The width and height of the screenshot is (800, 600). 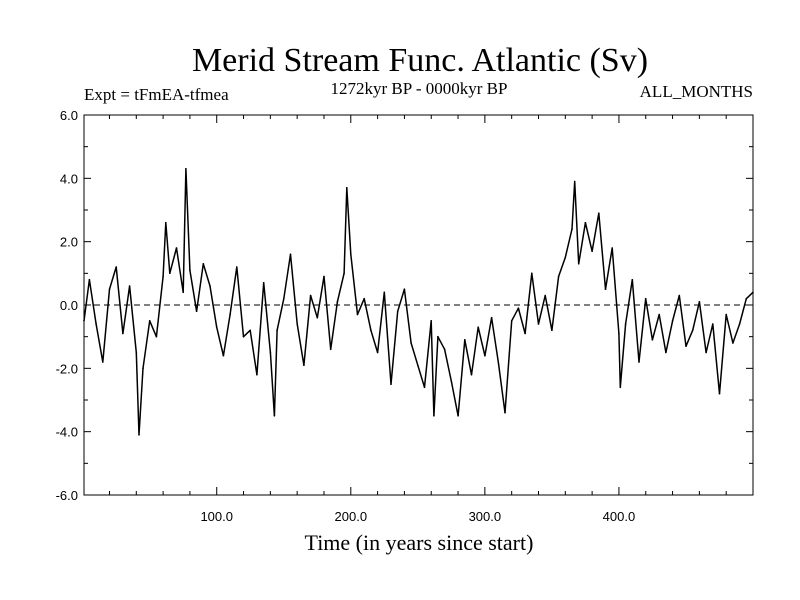 I want to click on y-tick-label: 4.0, so click(x=69, y=178).